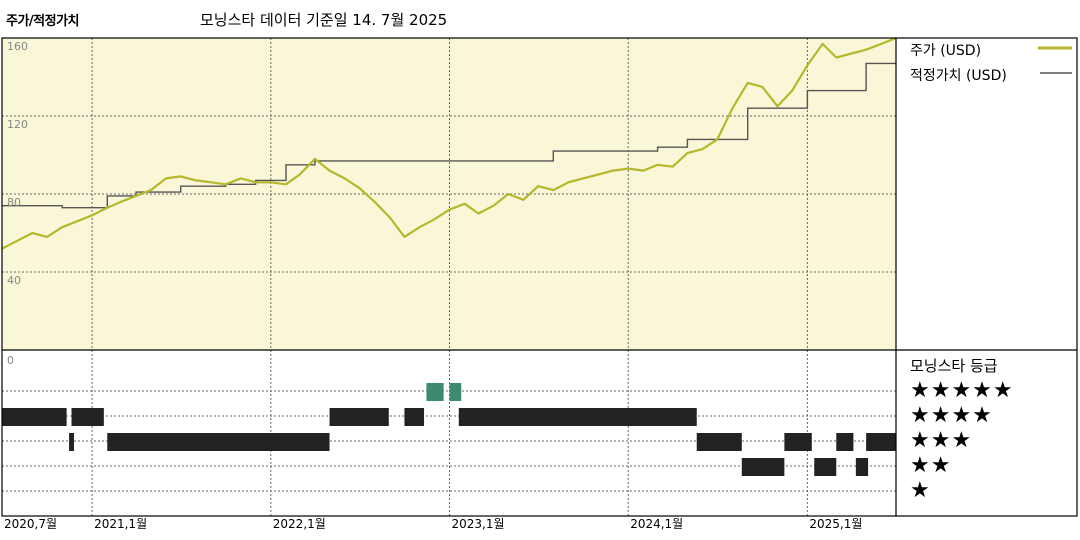 The width and height of the screenshot is (1080, 540). What do you see at coordinates (14, 202) in the screenshot?
I see `y-tick-label-80: 80` at bounding box center [14, 202].